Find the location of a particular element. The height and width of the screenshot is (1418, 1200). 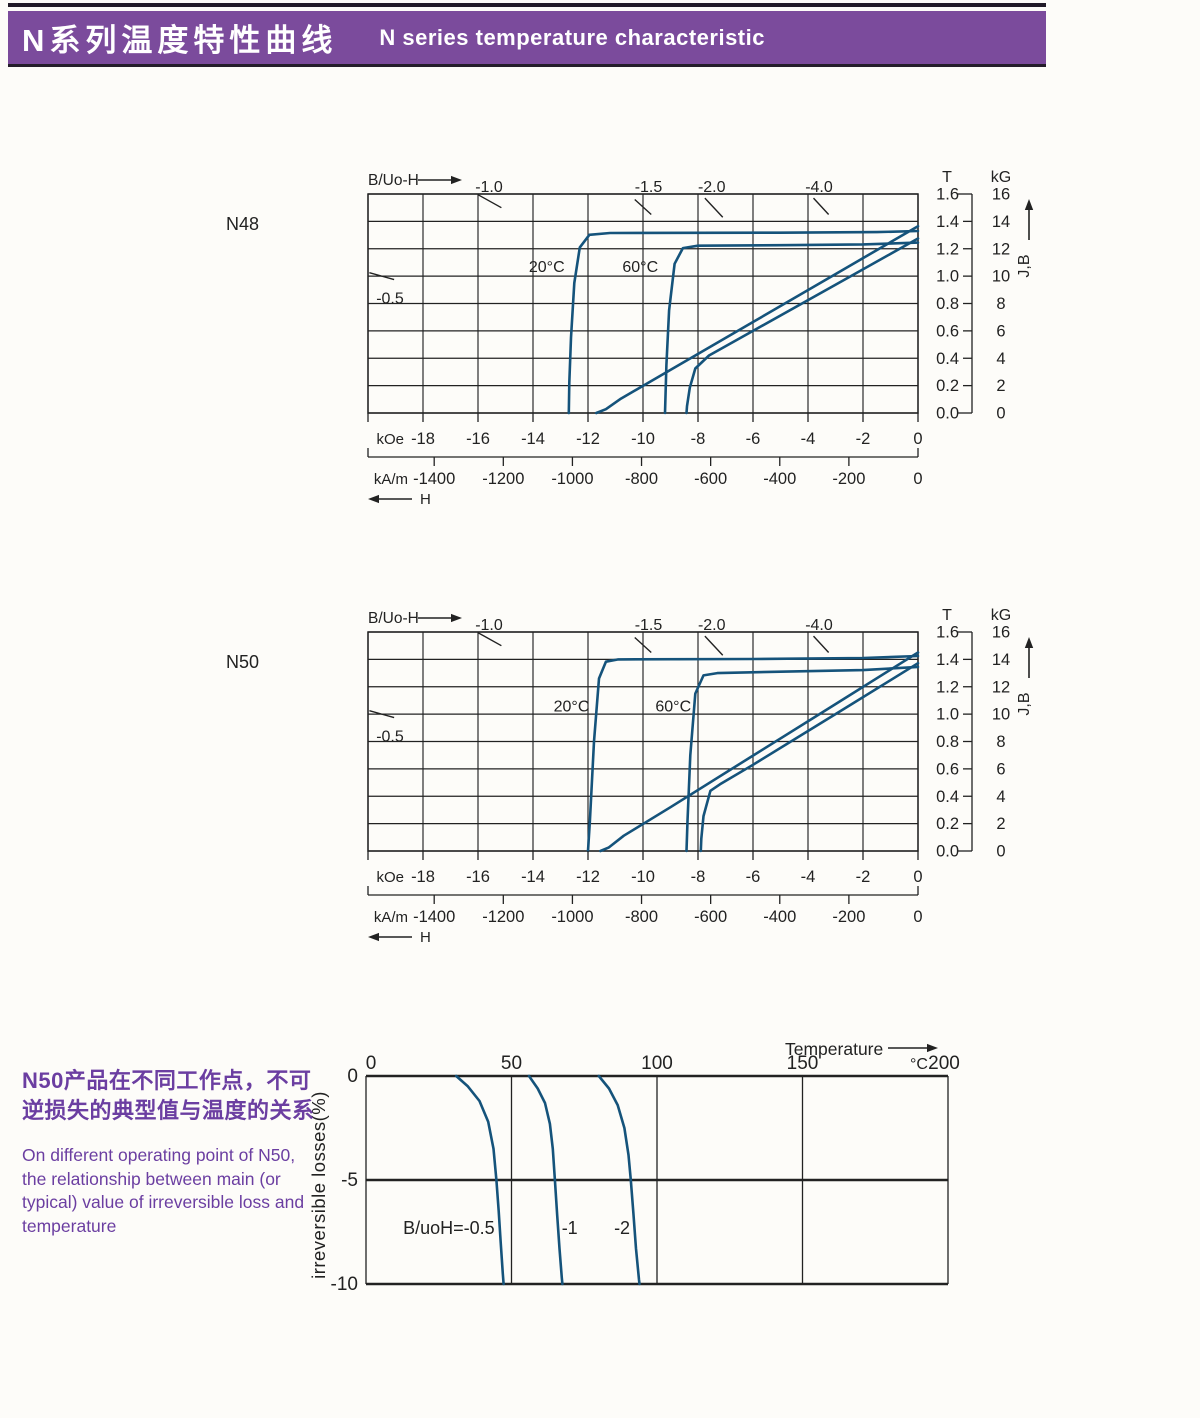

kG-tick-label: 8 is located at coordinates (1000, 304).